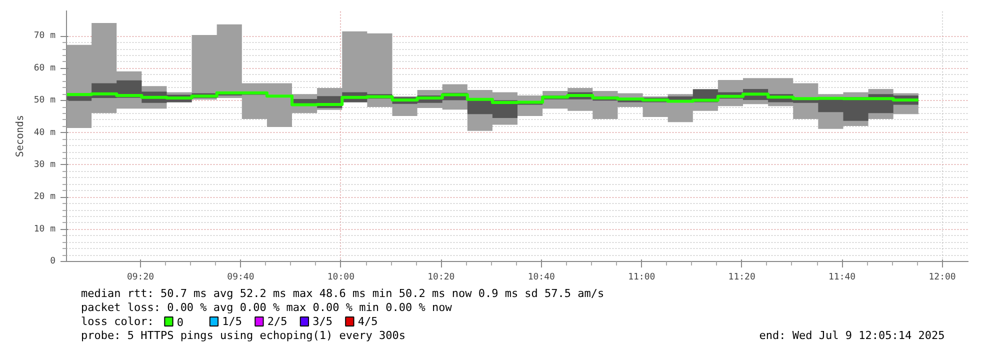  Describe the element at coordinates (45, 197) in the screenshot. I see `y-tick-label: 20 m` at that location.